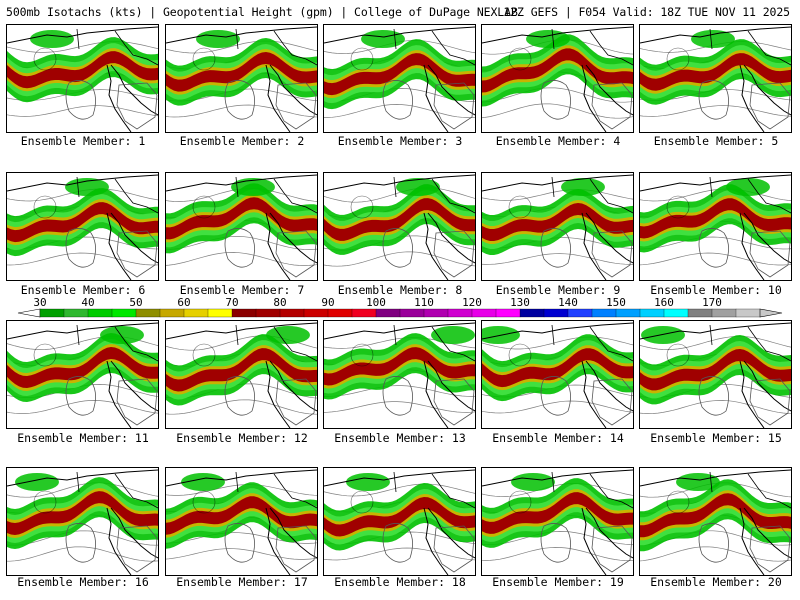 This screenshot has height=600, width=800. What do you see at coordinates (400, 141) in the screenshot?
I see `ensemble-member-label: Ensemble Member: 3` at bounding box center [400, 141].